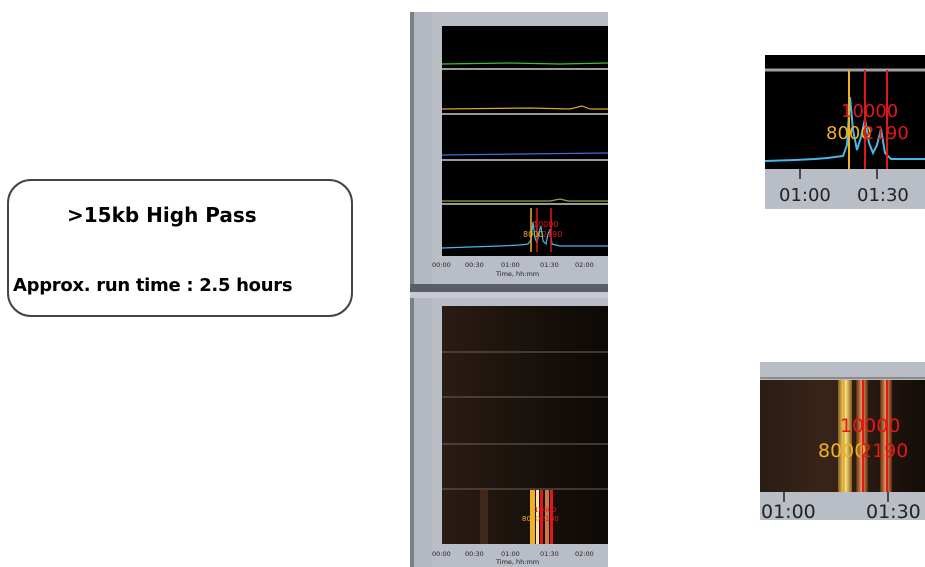 Image resolution: width=925 pixels, height=567 pixels. Describe the element at coordinates (886, 133) in the screenshot. I see `zoom-ep-red-label-2: 2190` at that location.